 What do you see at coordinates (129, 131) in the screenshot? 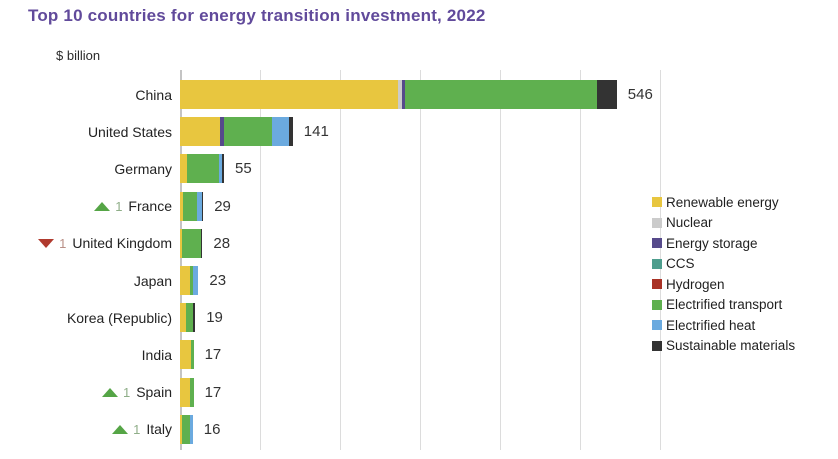
I see `country-name: United States` at bounding box center [129, 131].